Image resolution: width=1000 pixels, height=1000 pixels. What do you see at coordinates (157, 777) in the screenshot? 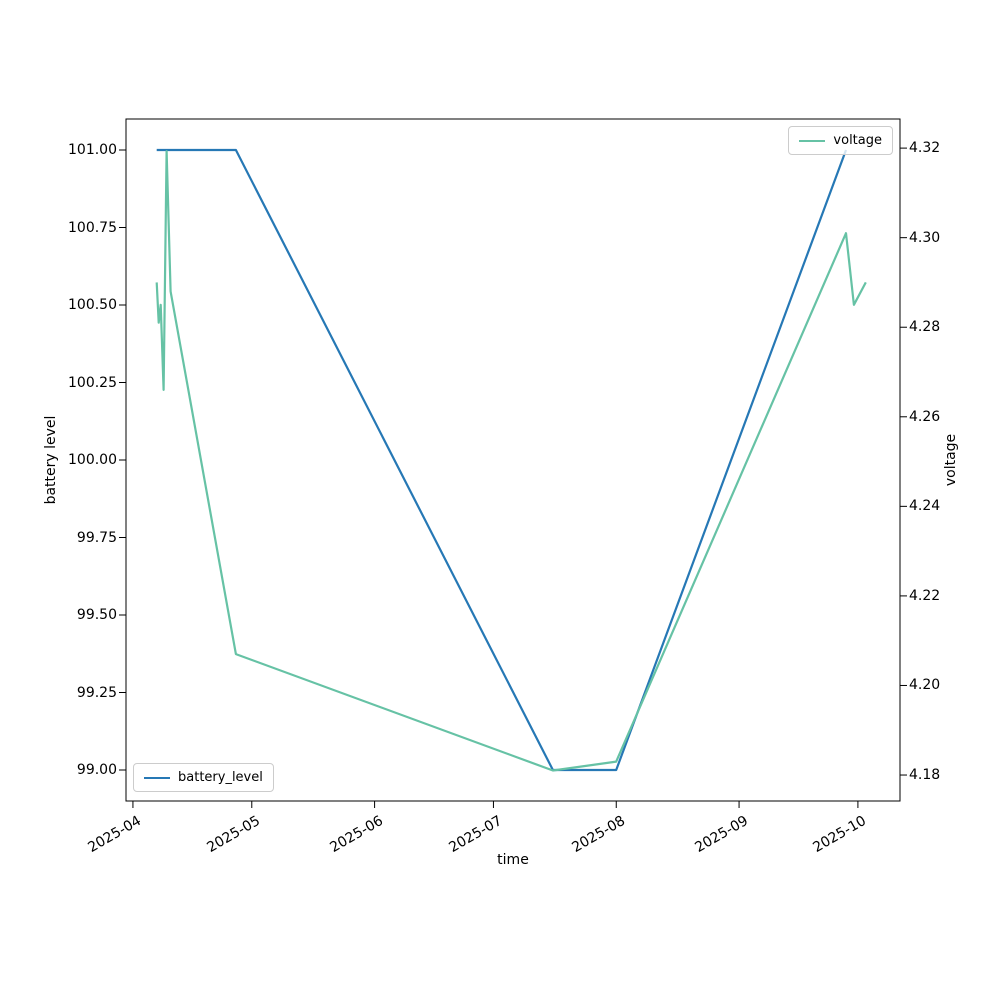
I see `legend-line-sample-battery` at bounding box center [157, 777].